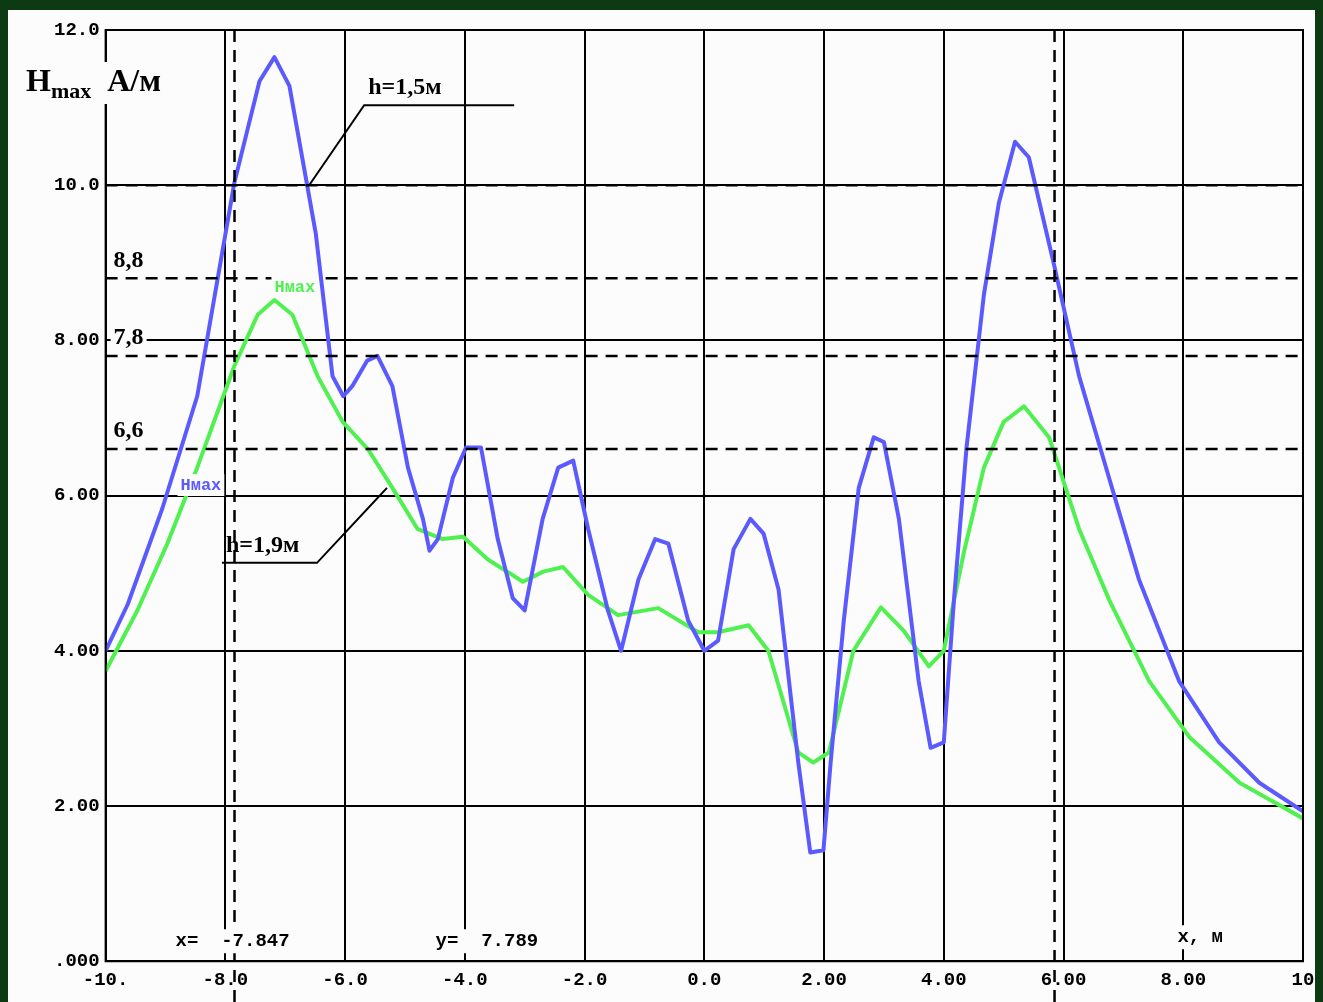 This screenshot has height=1002, width=1323. Describe the element at coordinates (128, 258) in the screenshot. I see `ref-line-label: 8,8` at that location.